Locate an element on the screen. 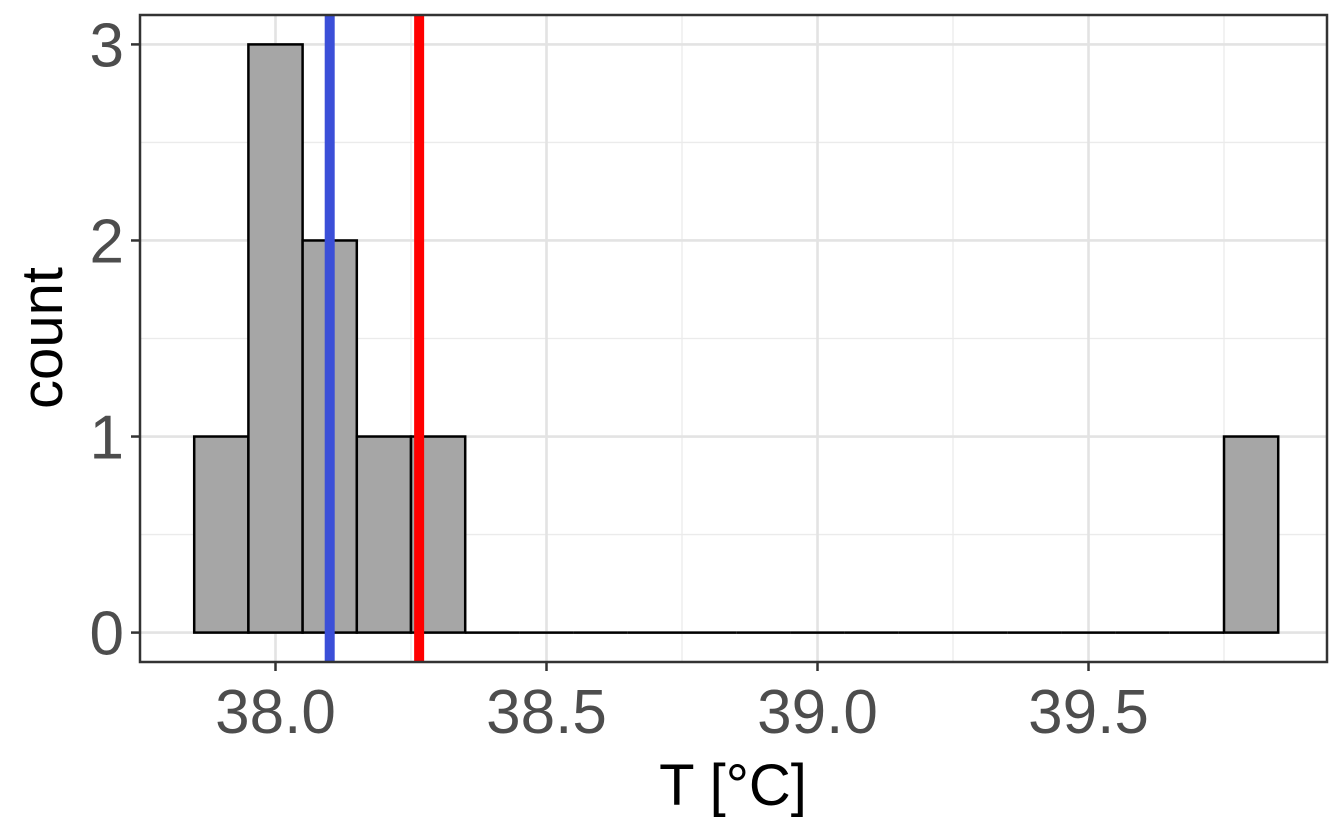  y-tick-label: 1 is located at coordinates (107, 438).